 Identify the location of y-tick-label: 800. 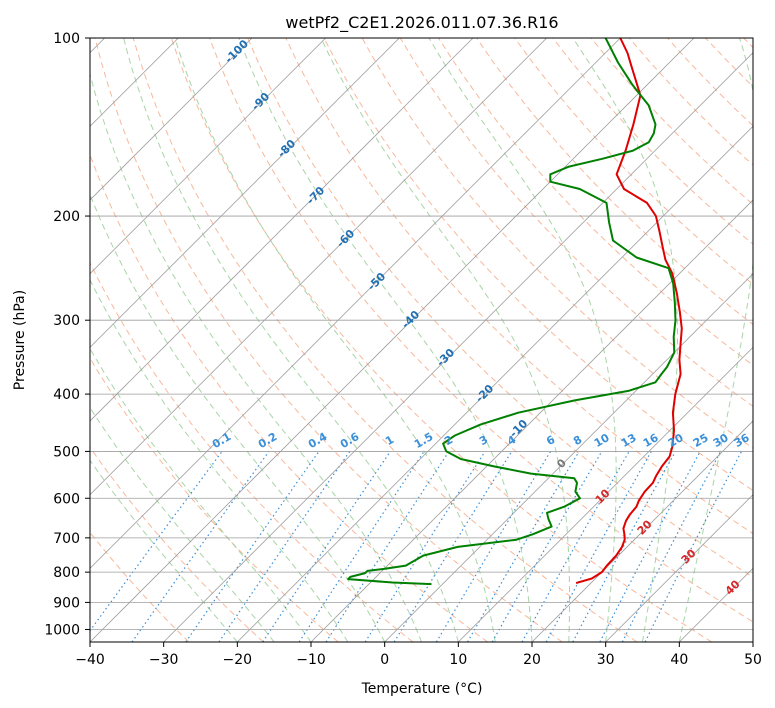
(66, 573).